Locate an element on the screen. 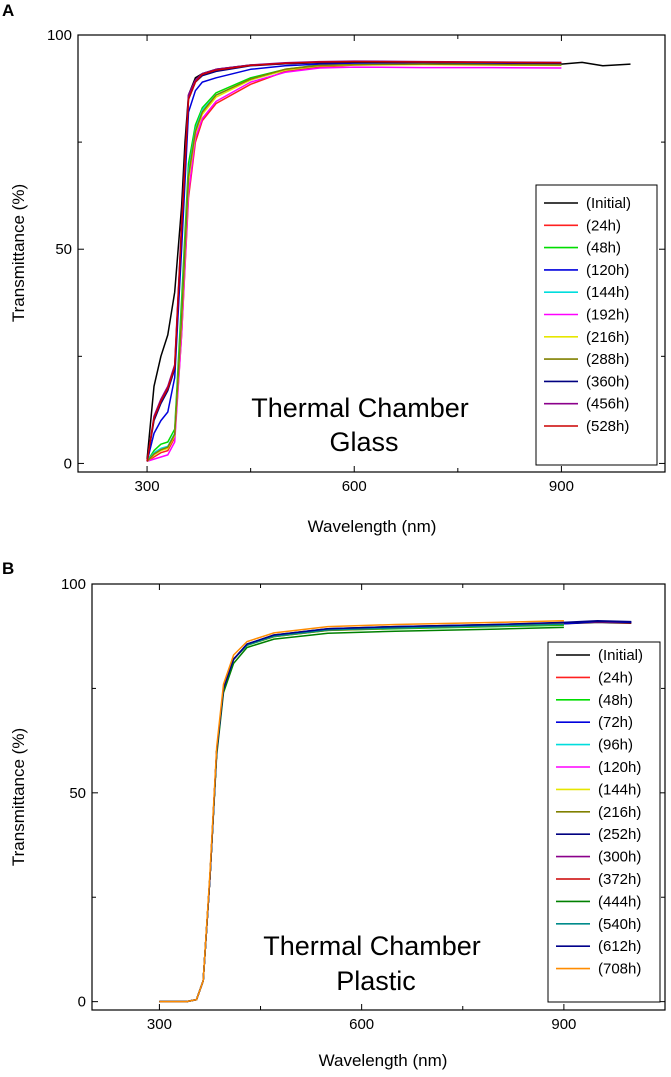 The width and height of the screenshot is (671, 1077). panel-a-legend-label-2: (48h) is located at coordinates (603, 248).